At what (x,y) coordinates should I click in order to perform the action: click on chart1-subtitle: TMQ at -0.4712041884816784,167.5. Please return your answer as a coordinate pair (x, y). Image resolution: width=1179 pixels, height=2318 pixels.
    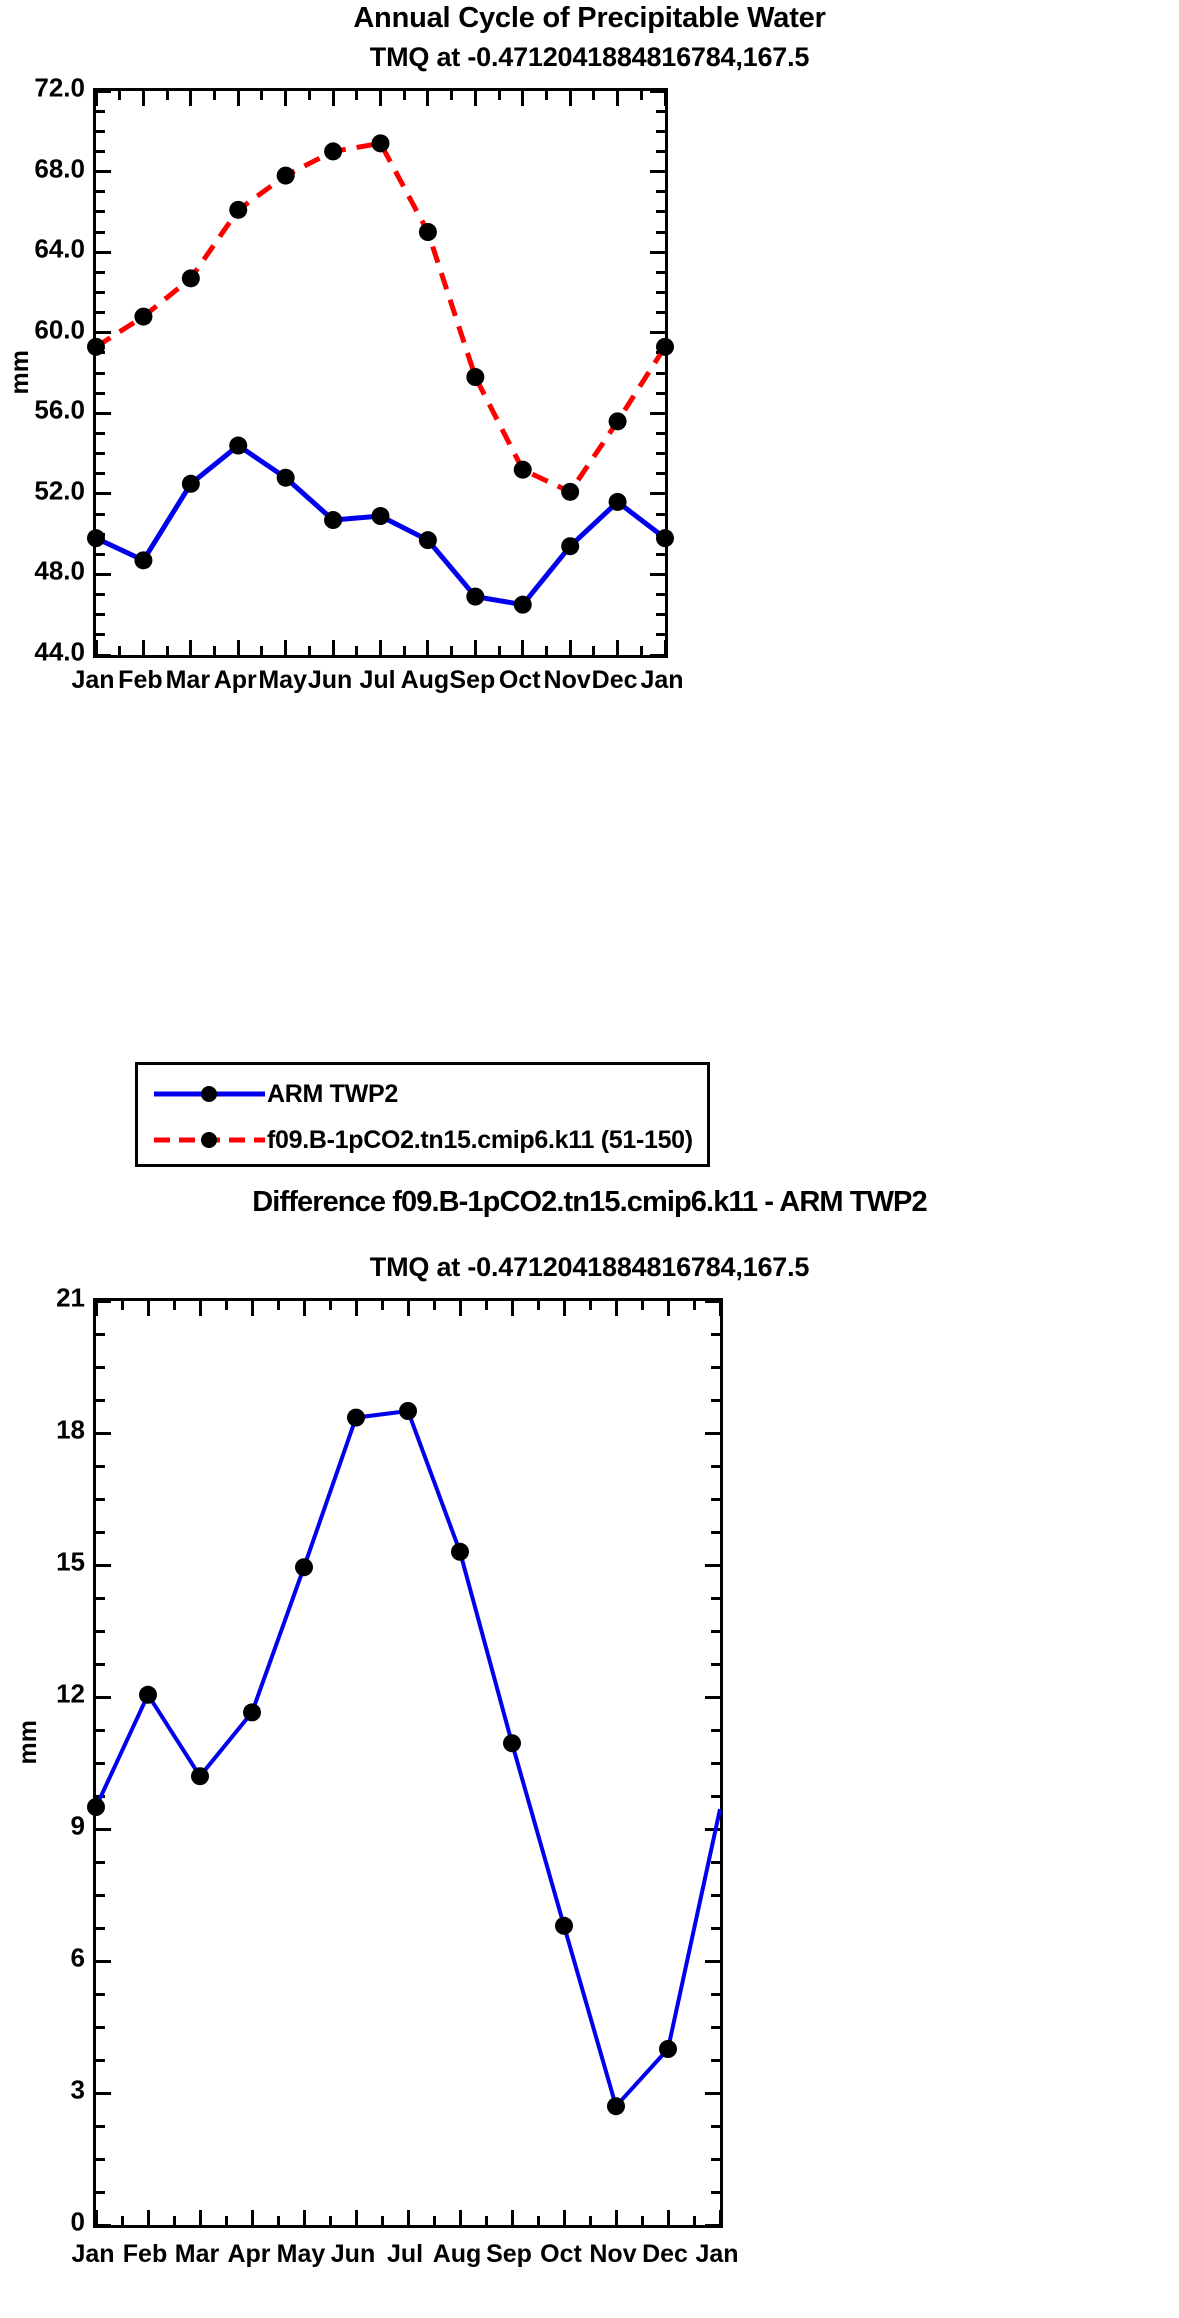
    Looking at the image, I should click on (589, 57).